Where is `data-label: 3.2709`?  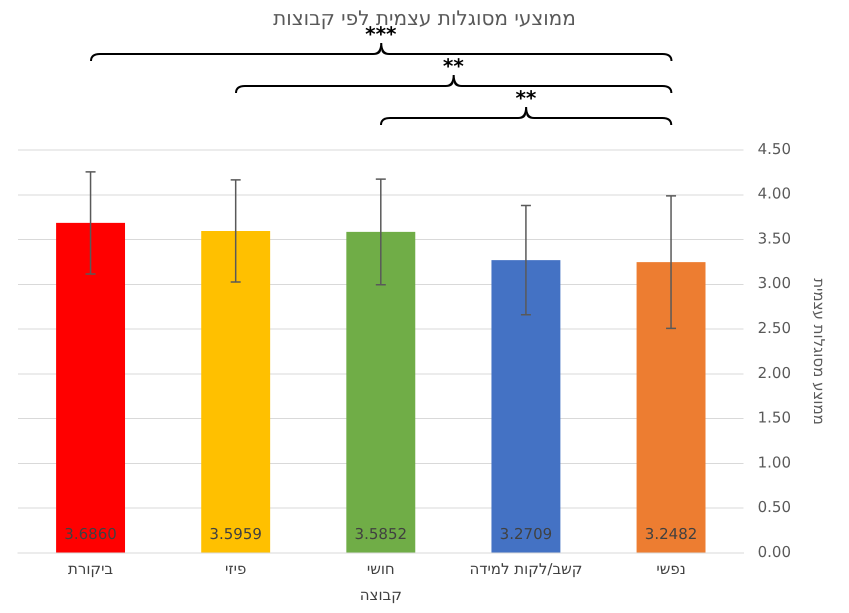
data-label: 3.2709 is located at coordinates (526, 533).